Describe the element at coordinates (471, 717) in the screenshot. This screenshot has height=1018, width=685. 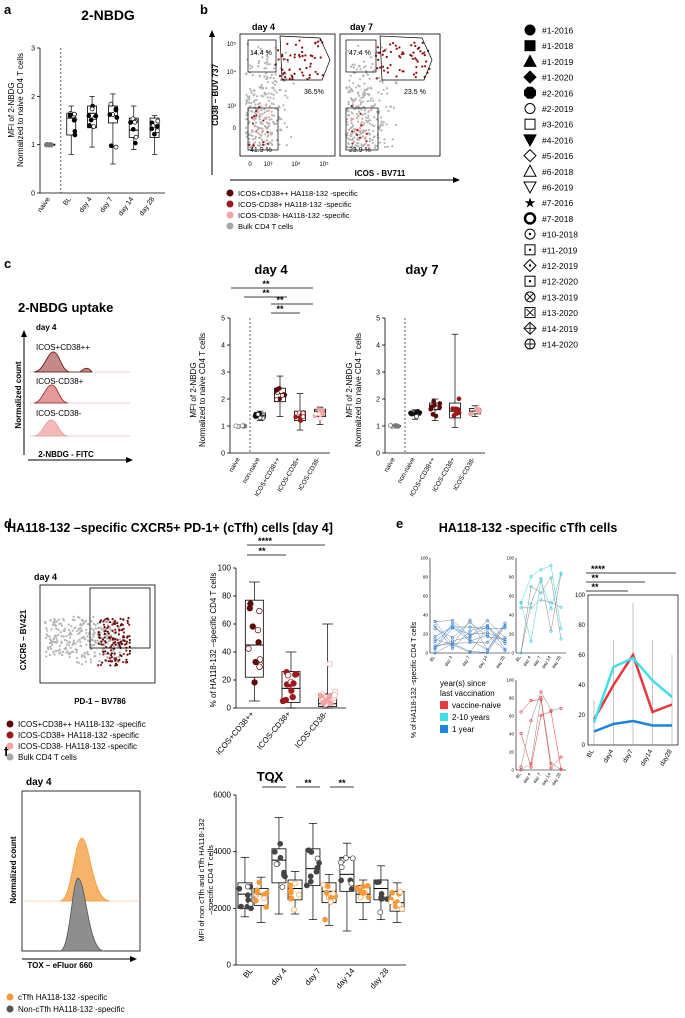
I see `panel-e-legend-label: 2-10 years` at that location.